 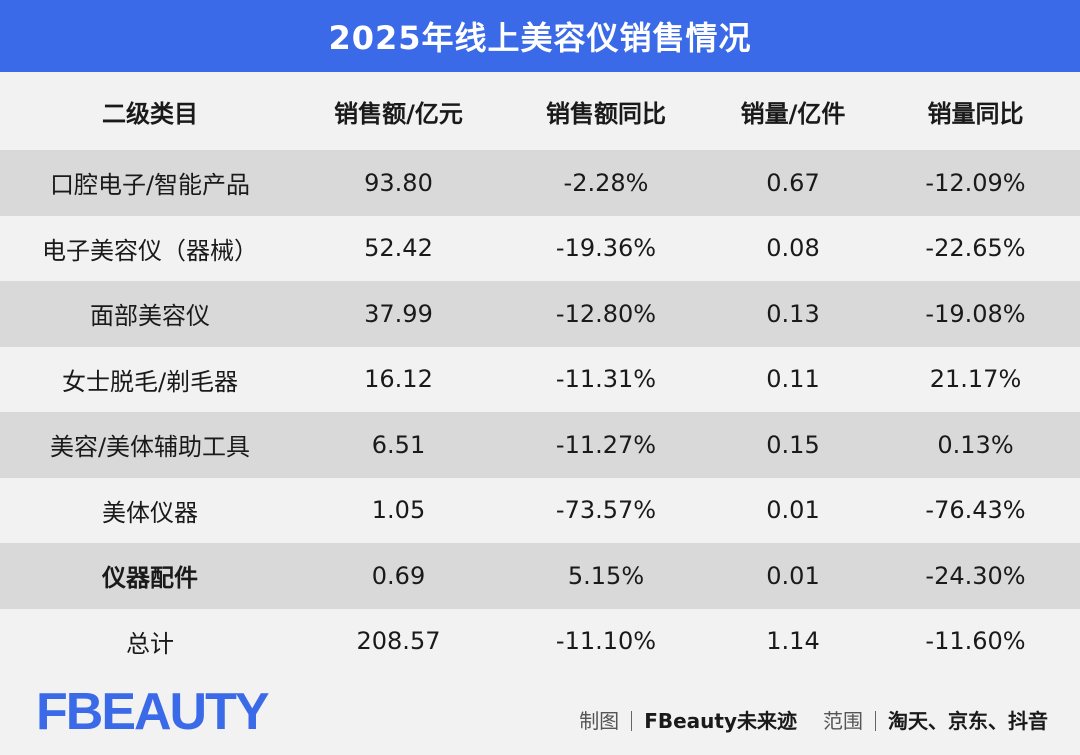 What do you see at coordinates (540, 641) in the screenshot?
I see `table-row-total: 总计 208.57 -11.10% 1.14 -11.60%` at bounding box center [540, 641].